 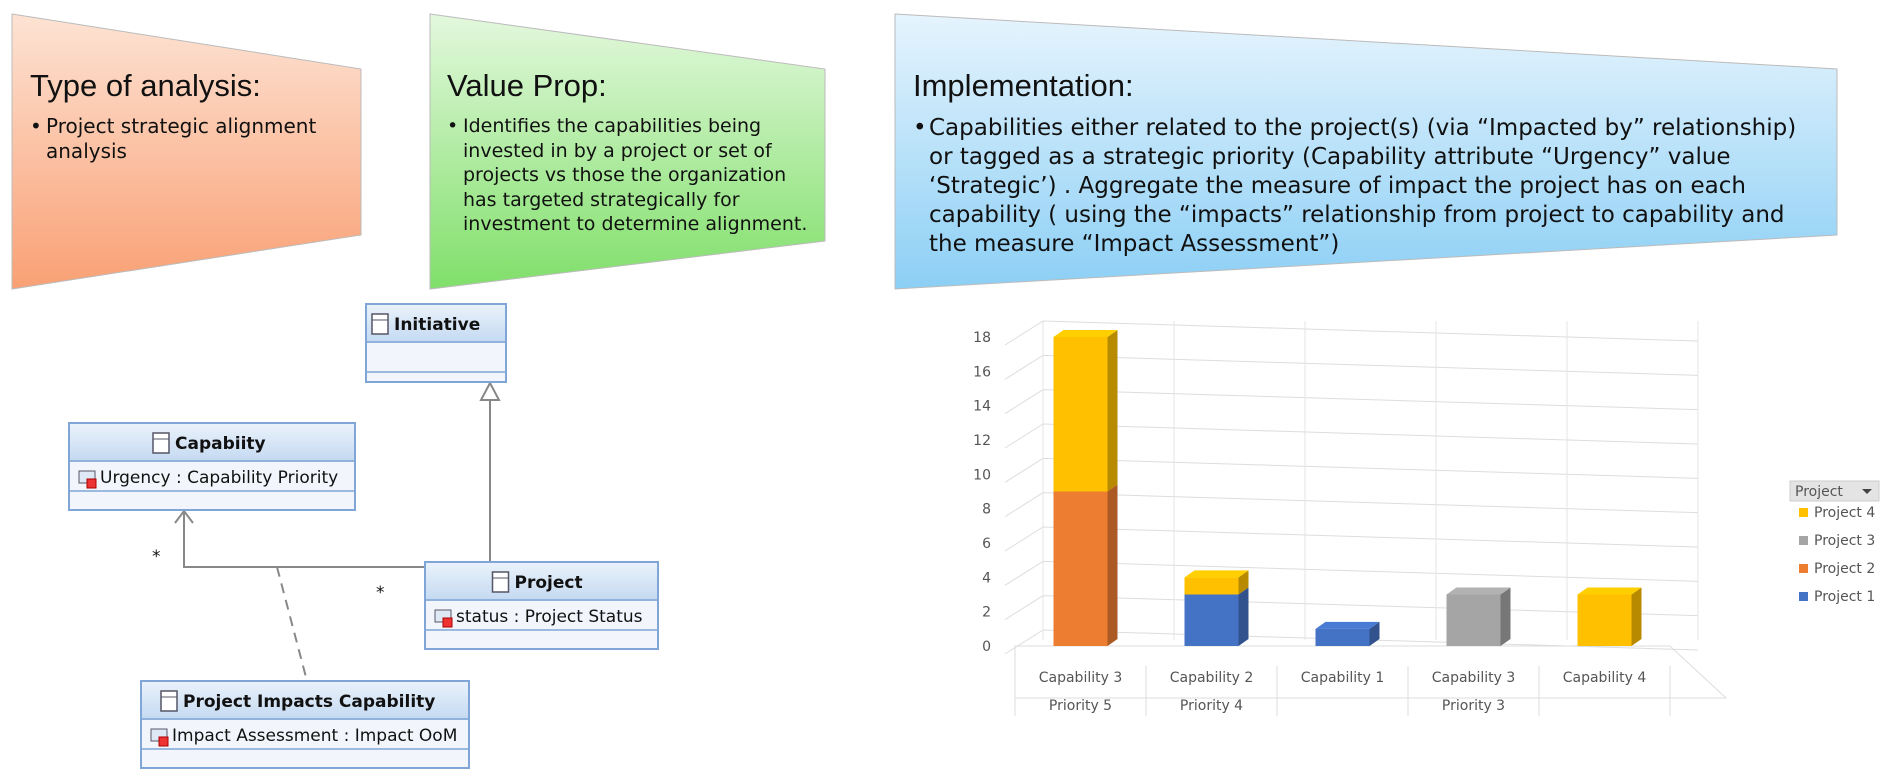 I want to click on legend-label: Project 1, so click(x=1844, y=597).